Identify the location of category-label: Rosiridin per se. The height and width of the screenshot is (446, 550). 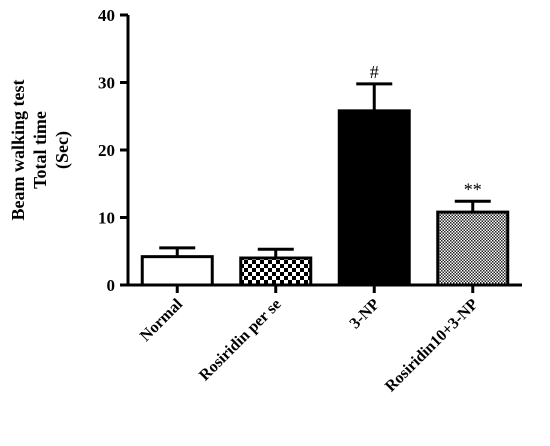
(240, 340).